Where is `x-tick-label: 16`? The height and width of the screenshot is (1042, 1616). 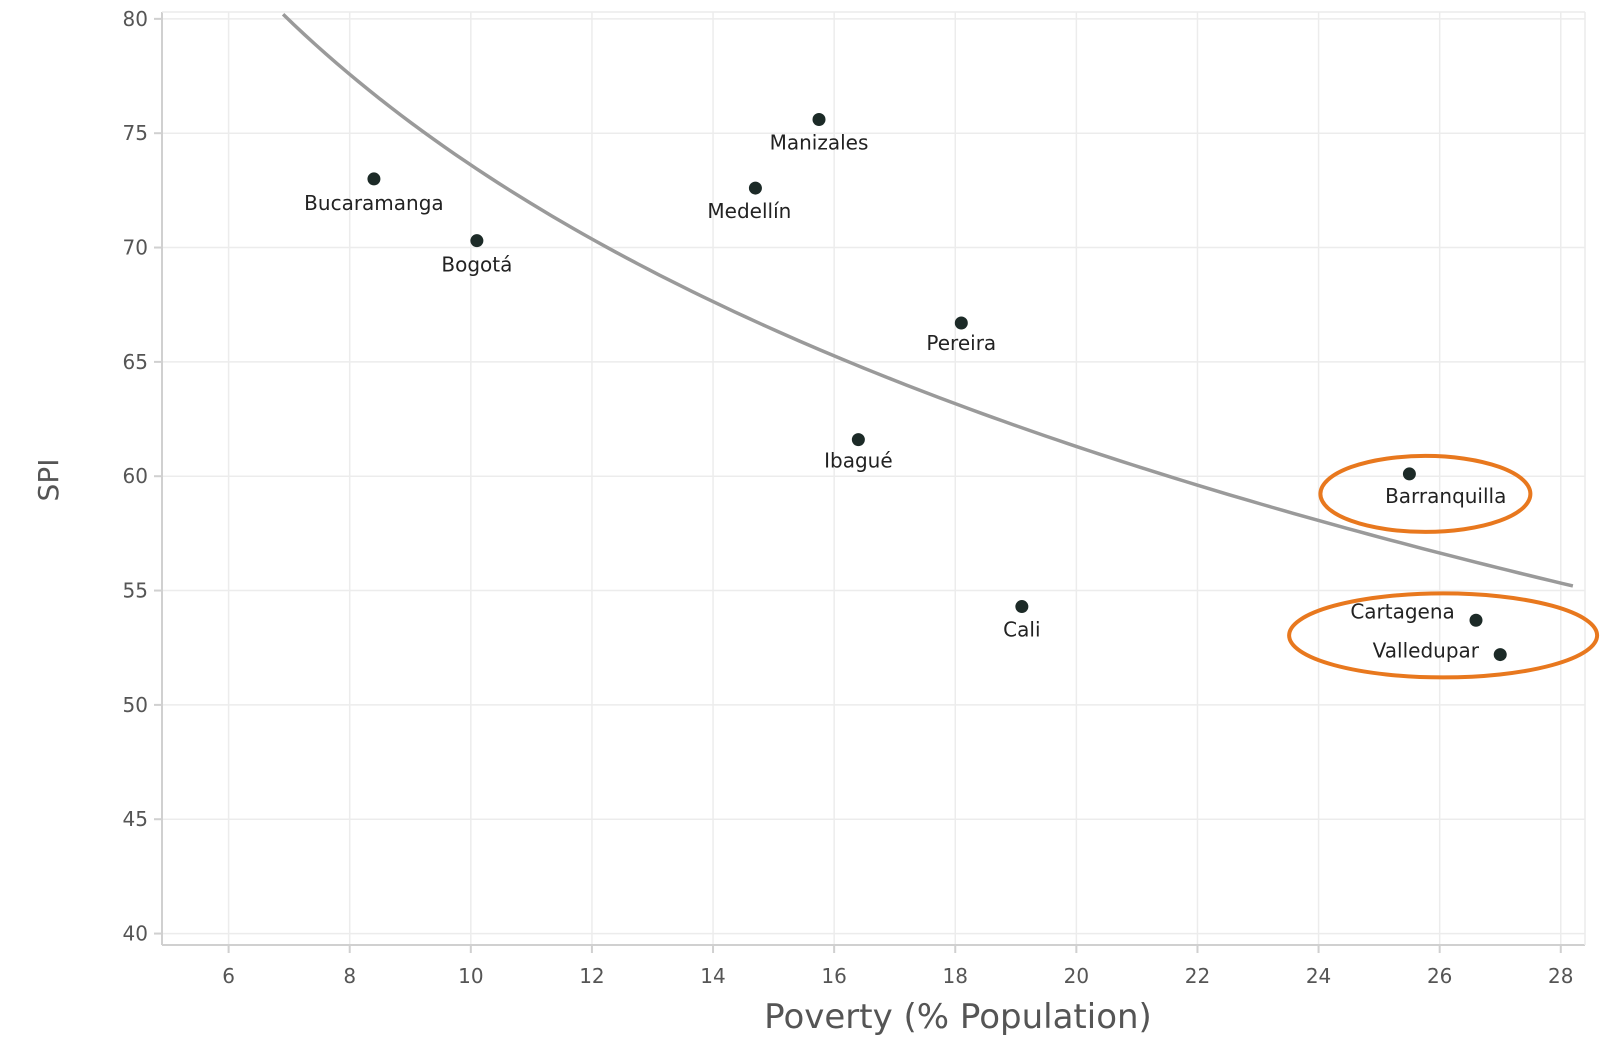 x-tick-label: 16 is located at coordinates (833, 976).